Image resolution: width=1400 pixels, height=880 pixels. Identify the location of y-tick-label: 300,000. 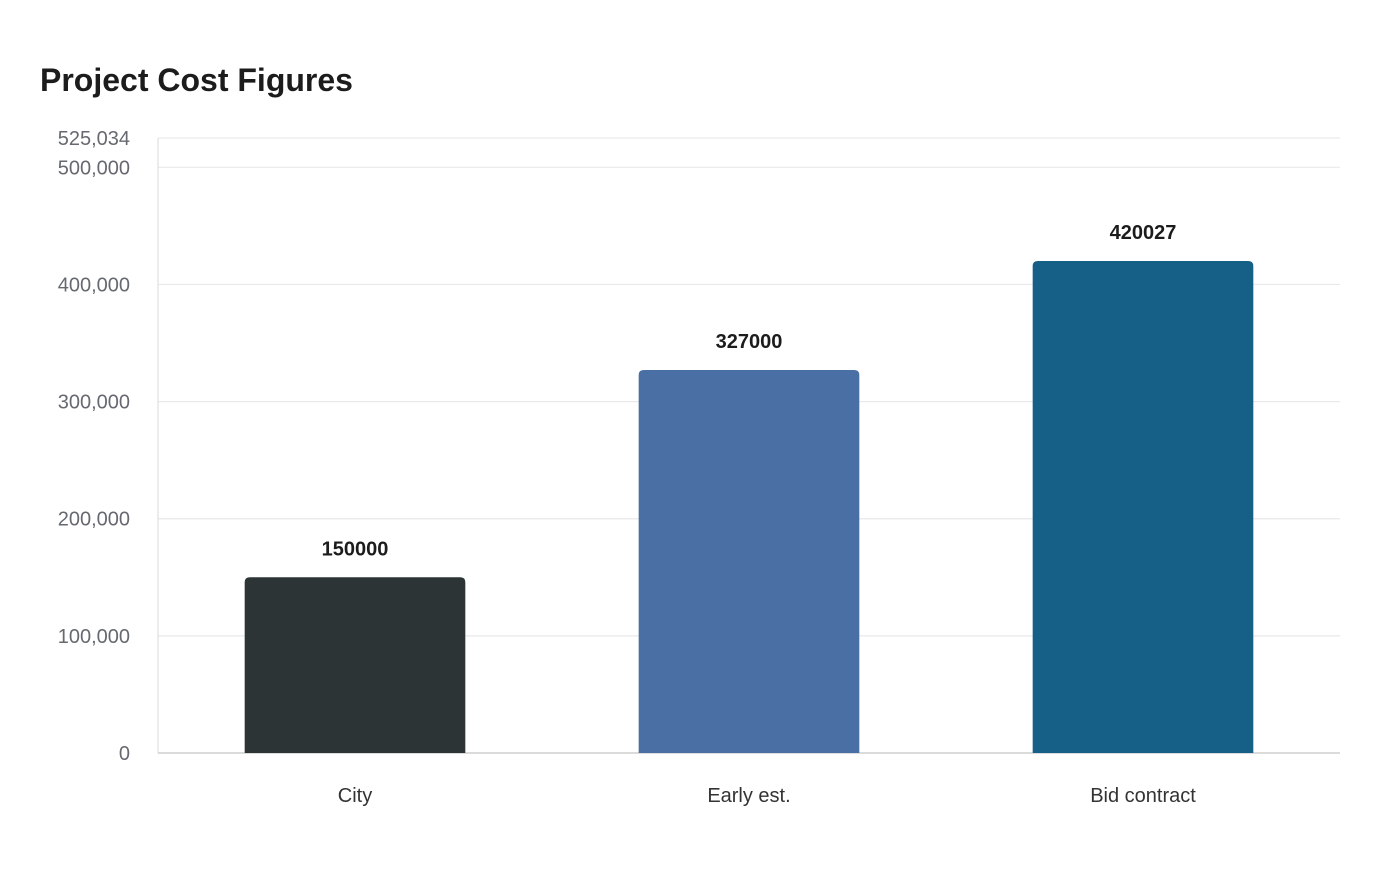
(94, 403).